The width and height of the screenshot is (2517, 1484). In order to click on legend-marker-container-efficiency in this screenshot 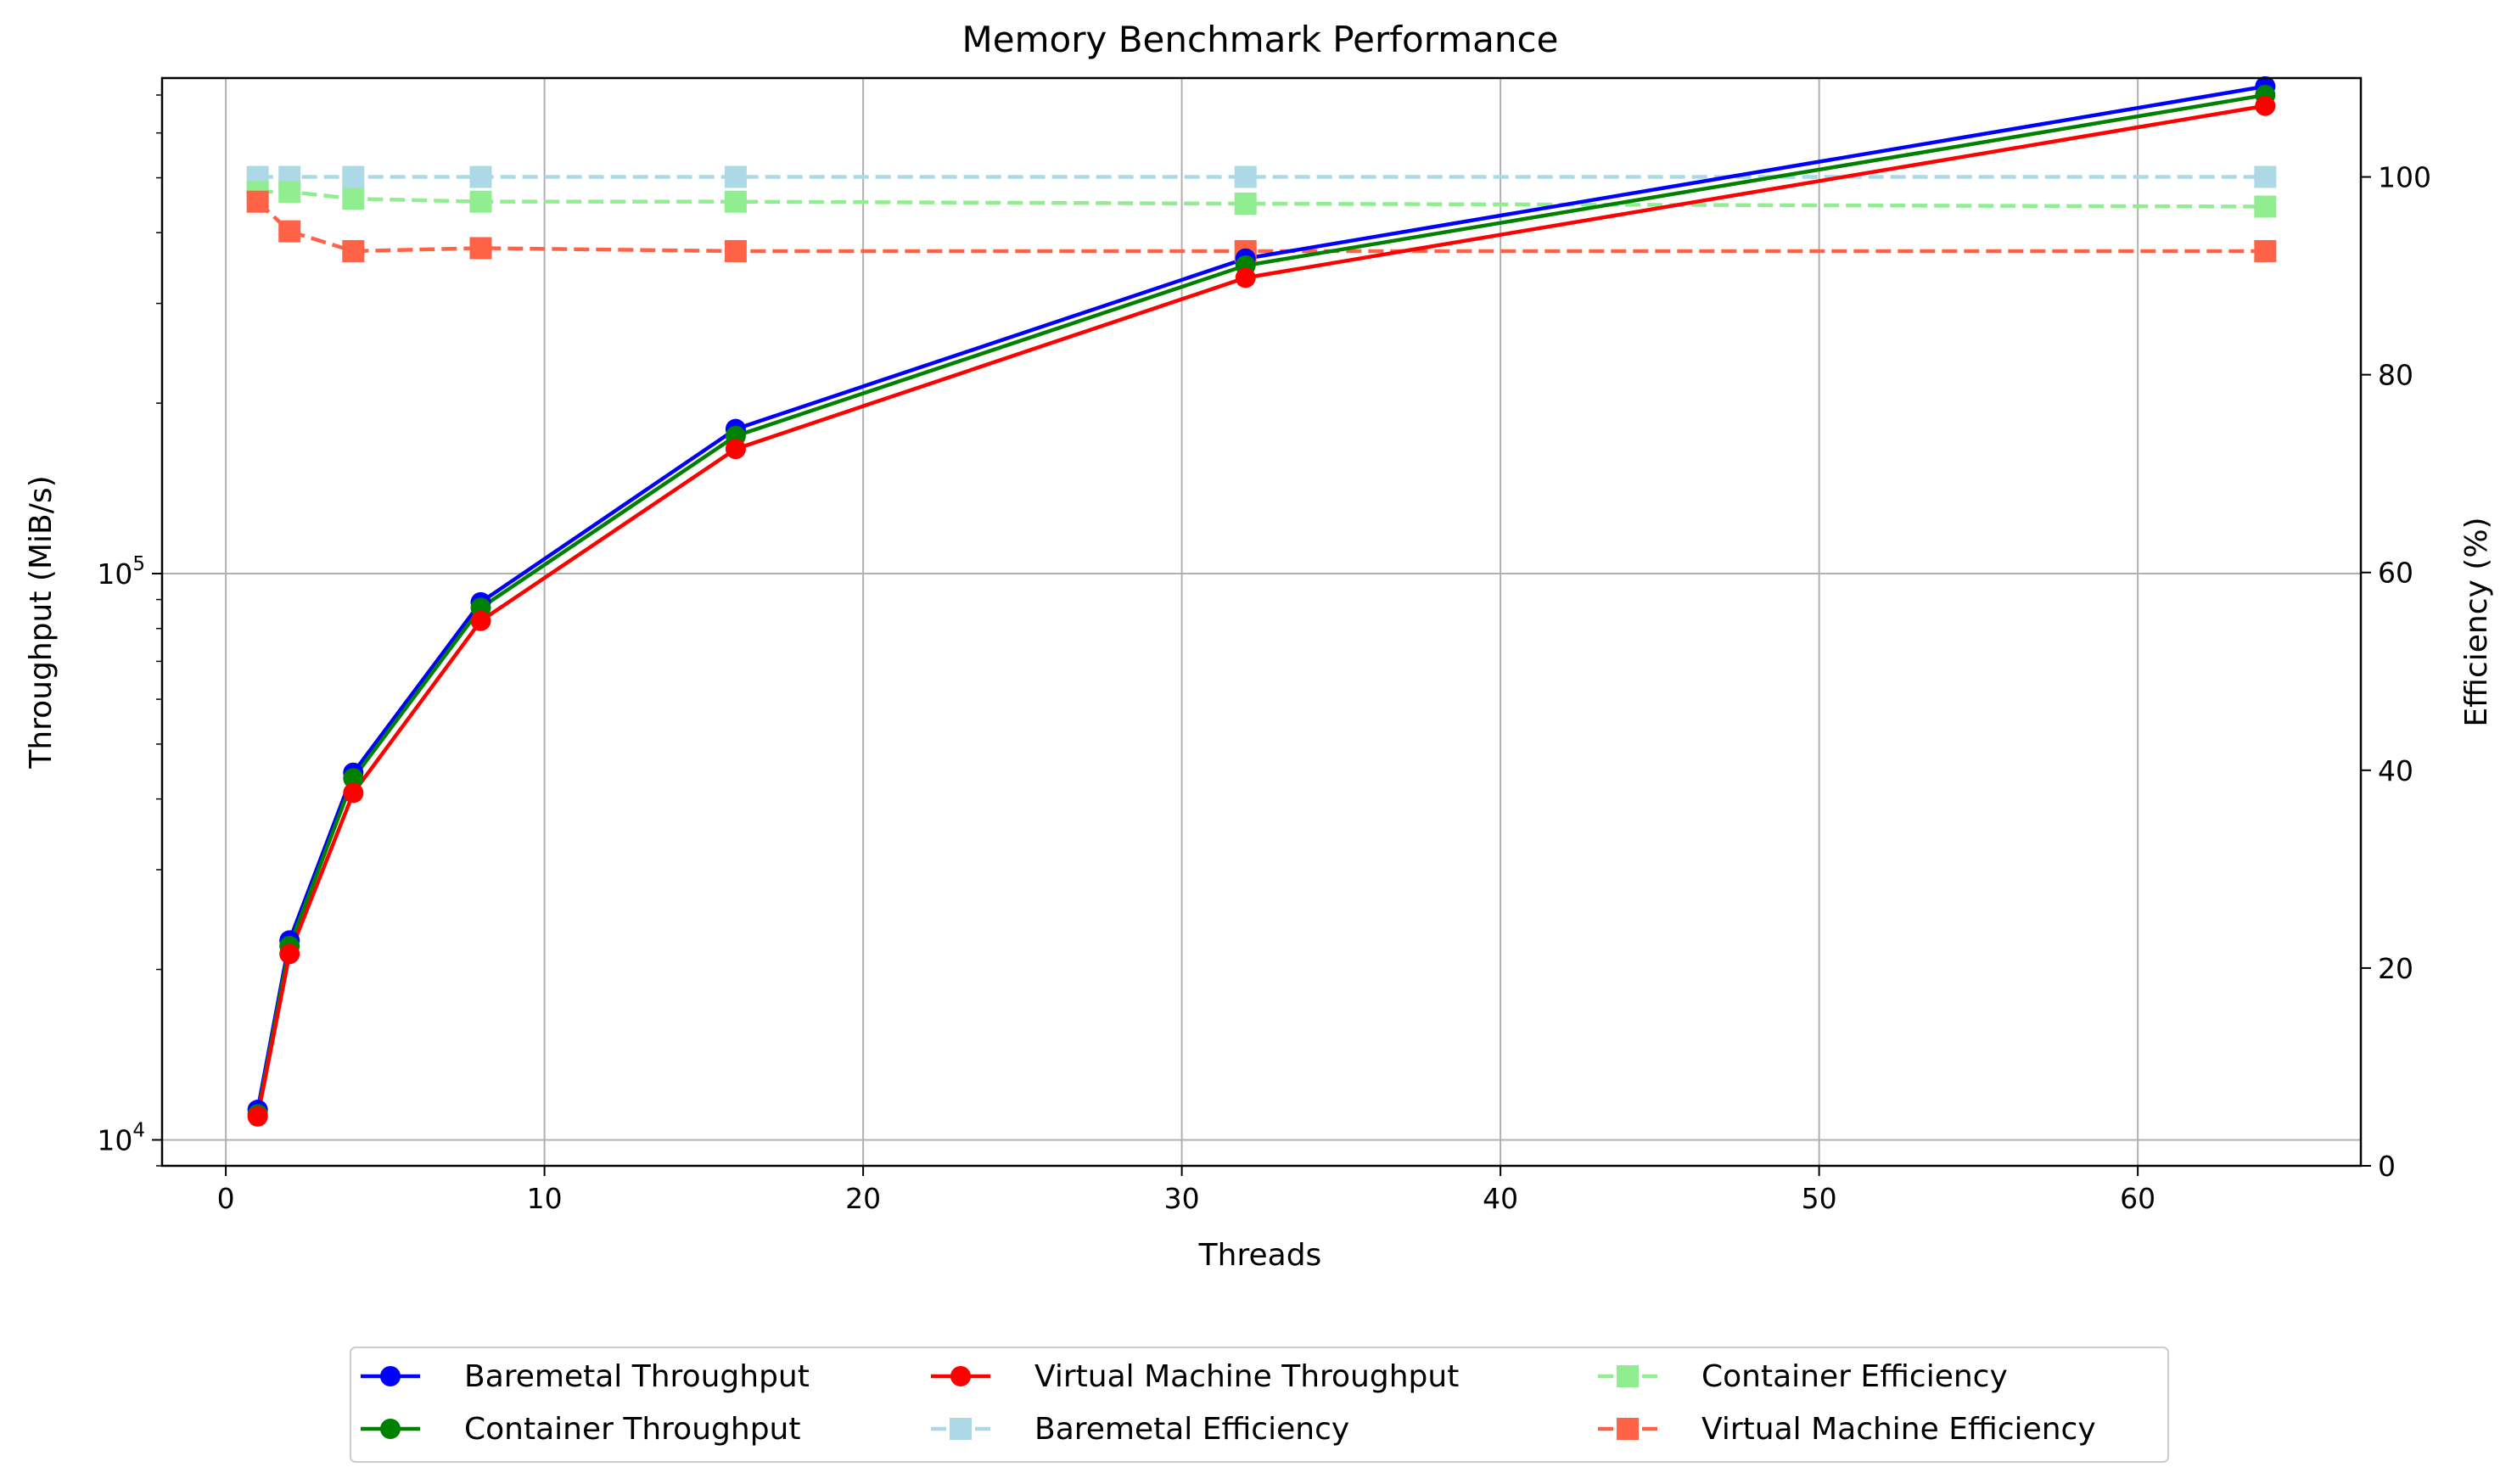, I will do `click(1628, 1376)`.